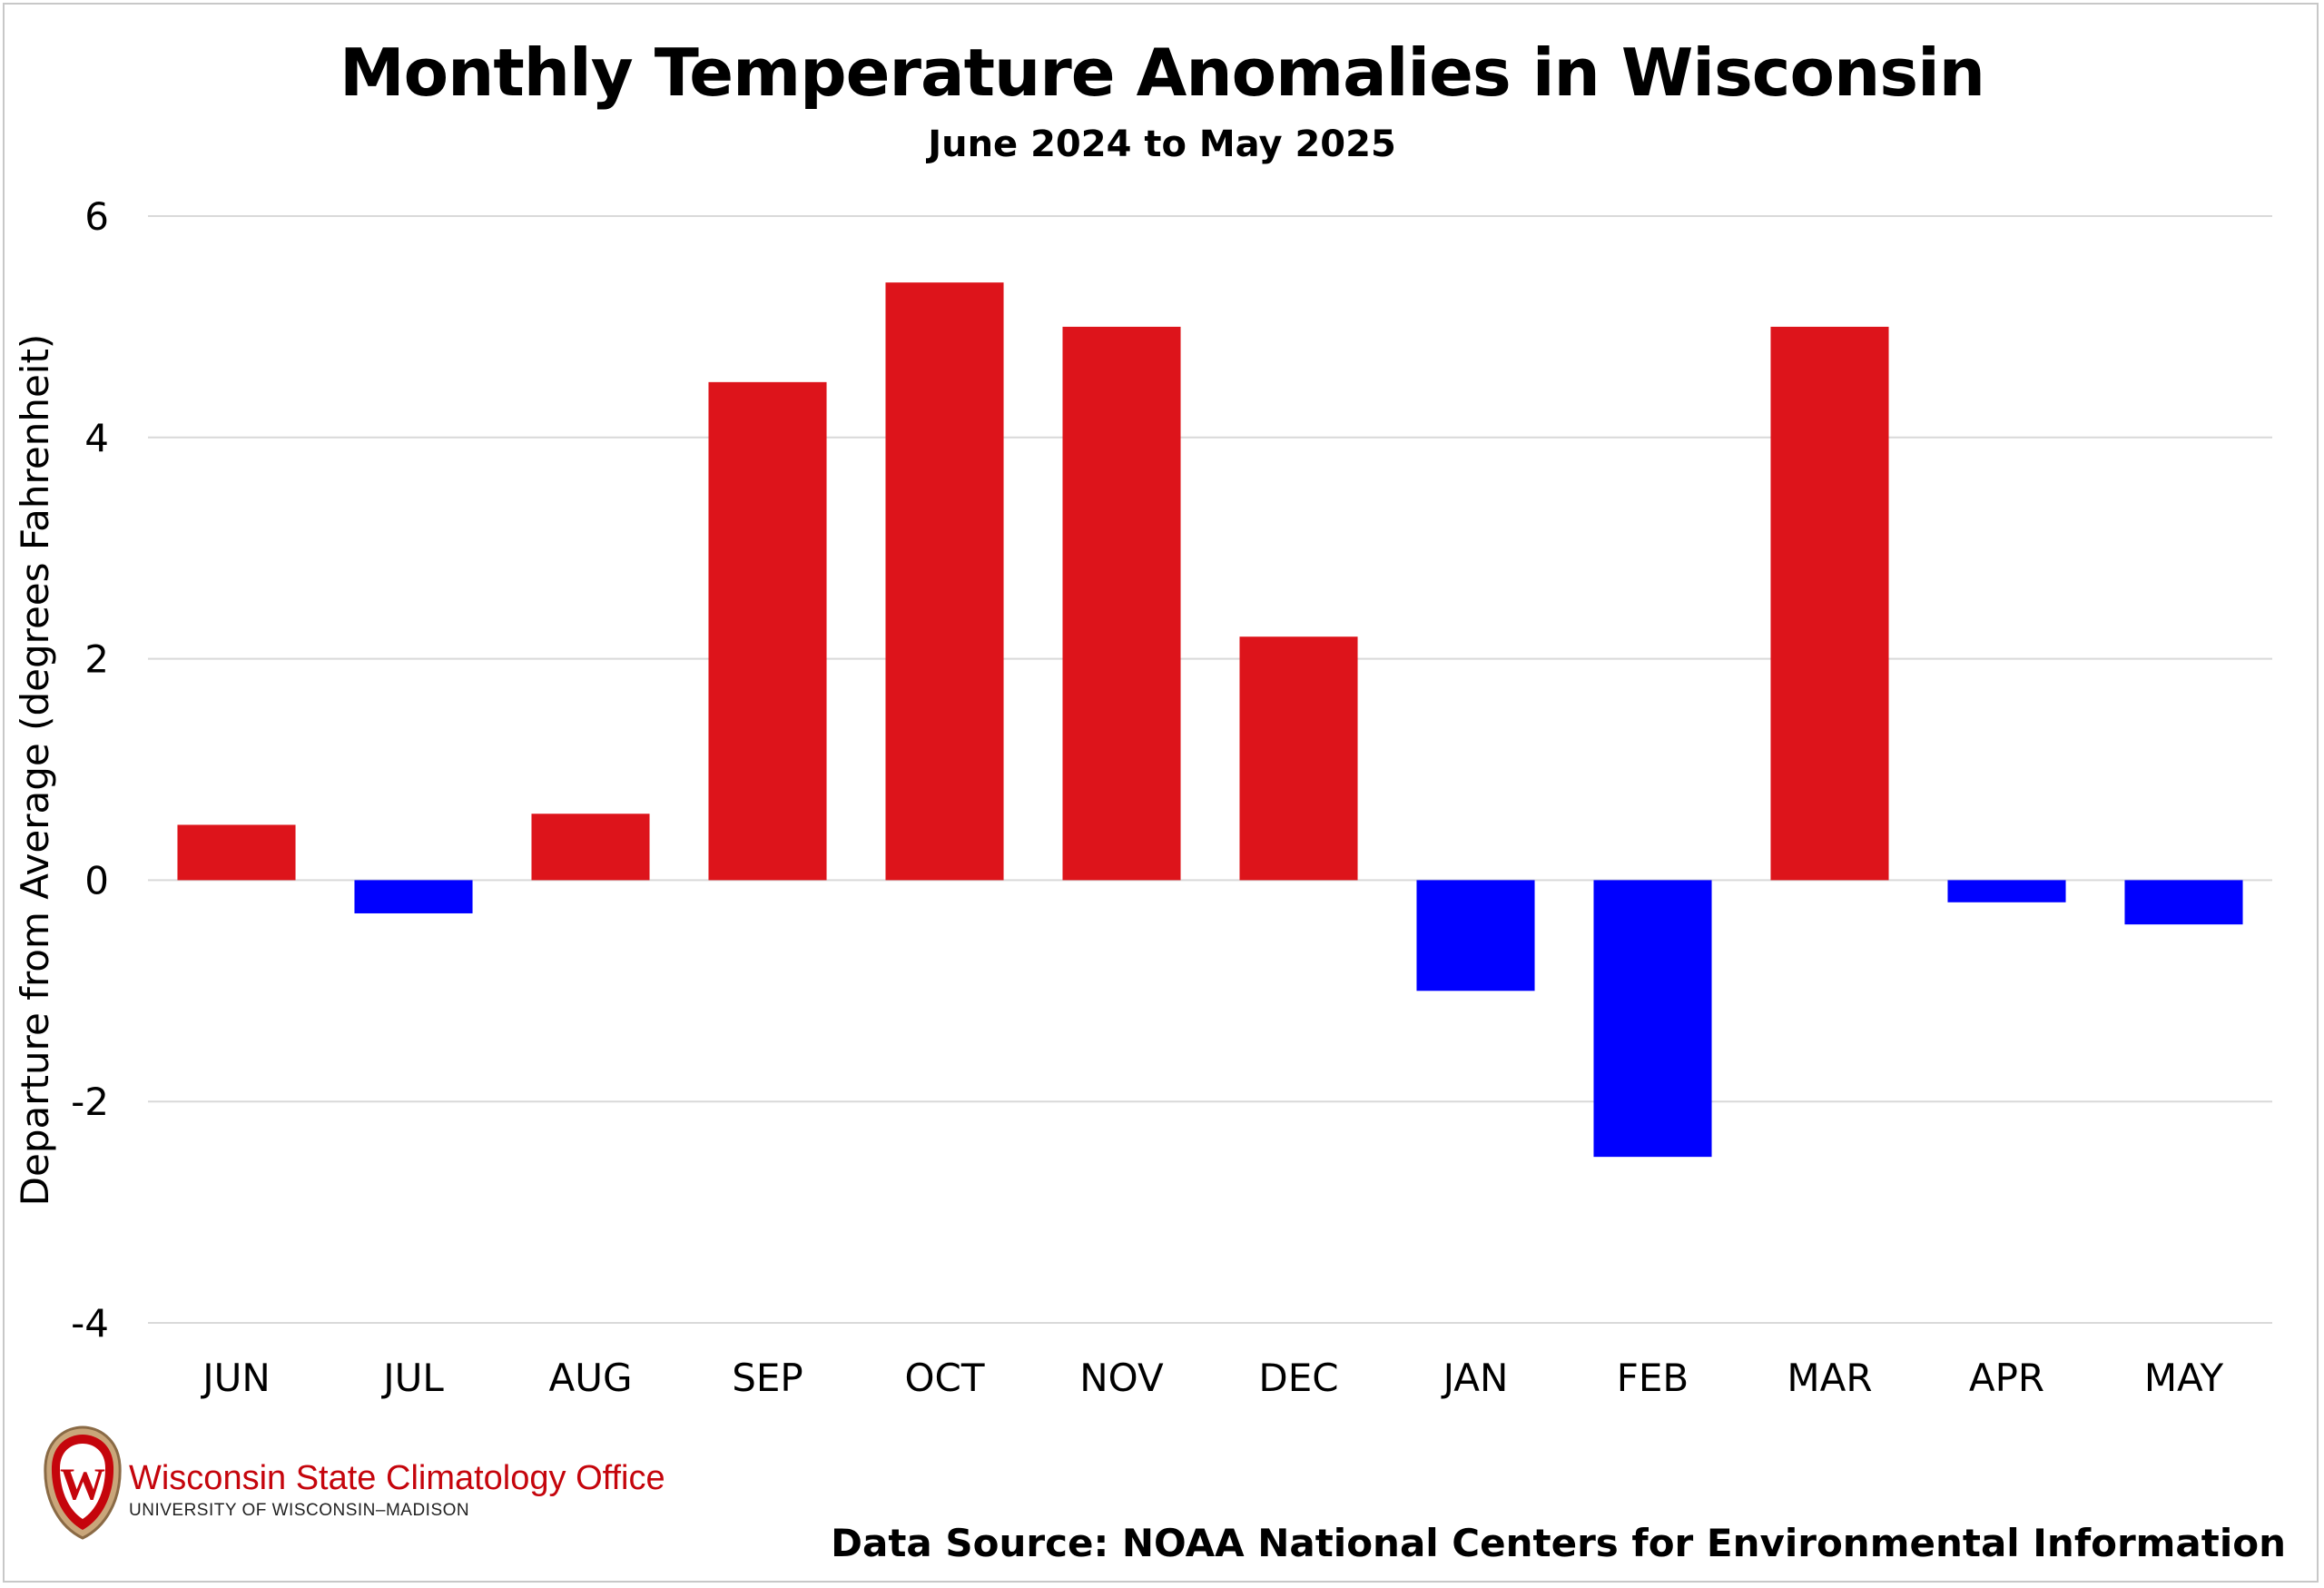  What do you see at coordinates (1475, 1378) in the screenshot?
I see `x-tick-label-jan: JAN` at bounding box center [1475, 1378].